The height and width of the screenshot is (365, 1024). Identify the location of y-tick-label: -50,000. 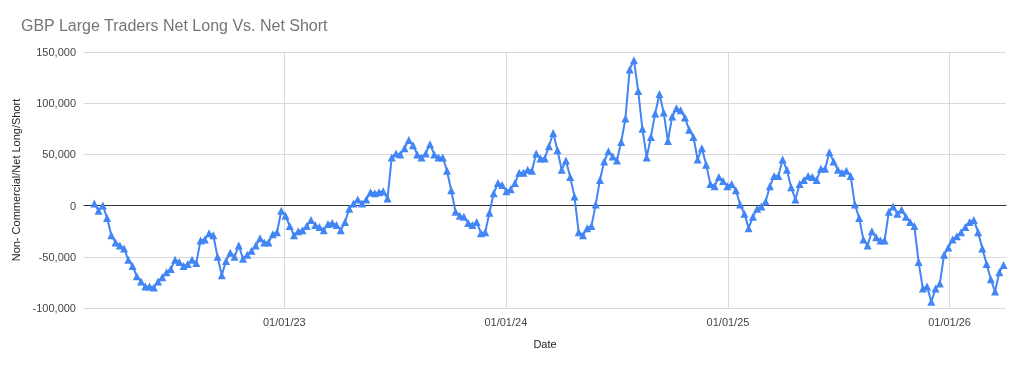
(57, 256).